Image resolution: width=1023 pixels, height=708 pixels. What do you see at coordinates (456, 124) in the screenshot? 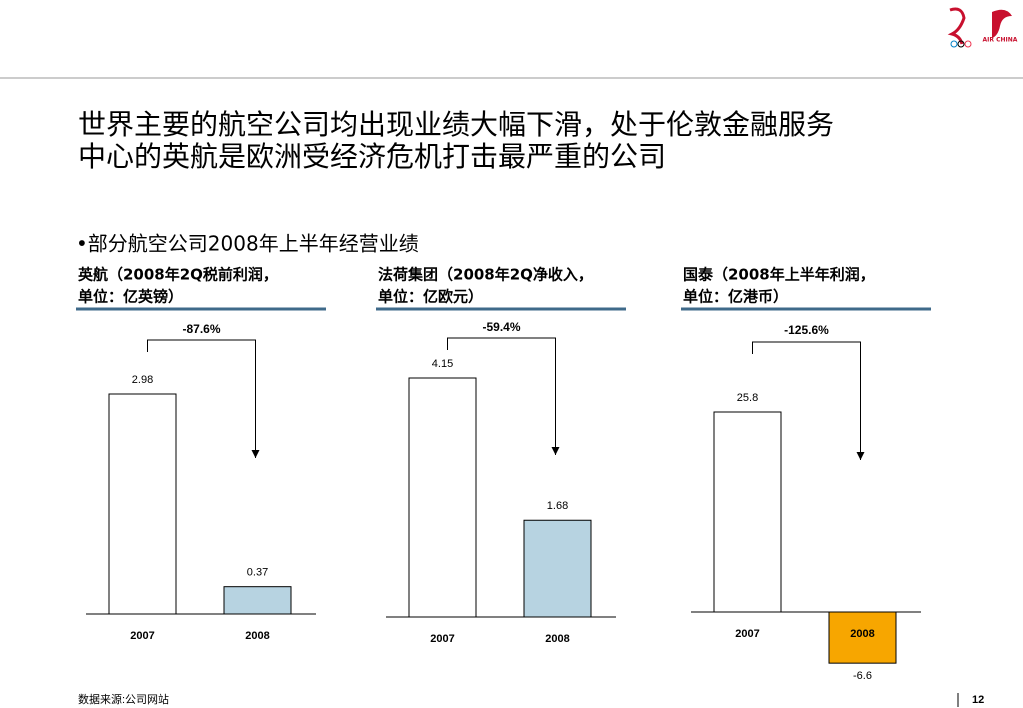
I see `title-line: 世界主要的航空公司均出现业绩大幅下滑，处于伦敦金融服务` at bounding box center [456, 124].